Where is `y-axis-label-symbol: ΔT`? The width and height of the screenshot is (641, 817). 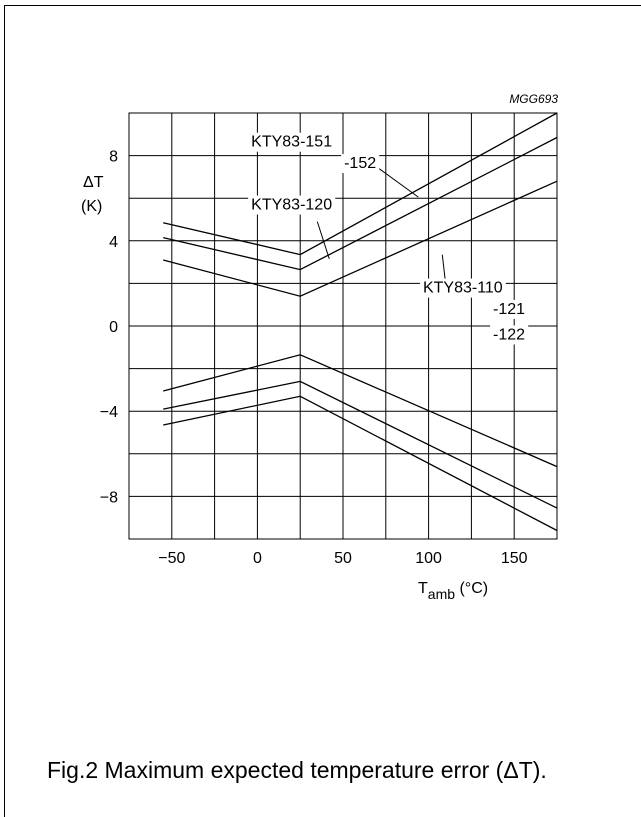
y-axis-label-symbol: ΔT is located at coordinates (93, 182).